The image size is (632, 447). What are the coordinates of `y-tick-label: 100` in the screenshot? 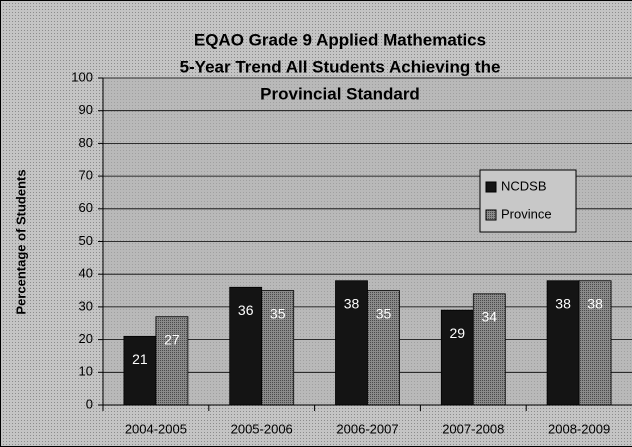 It's located at (82, 76).